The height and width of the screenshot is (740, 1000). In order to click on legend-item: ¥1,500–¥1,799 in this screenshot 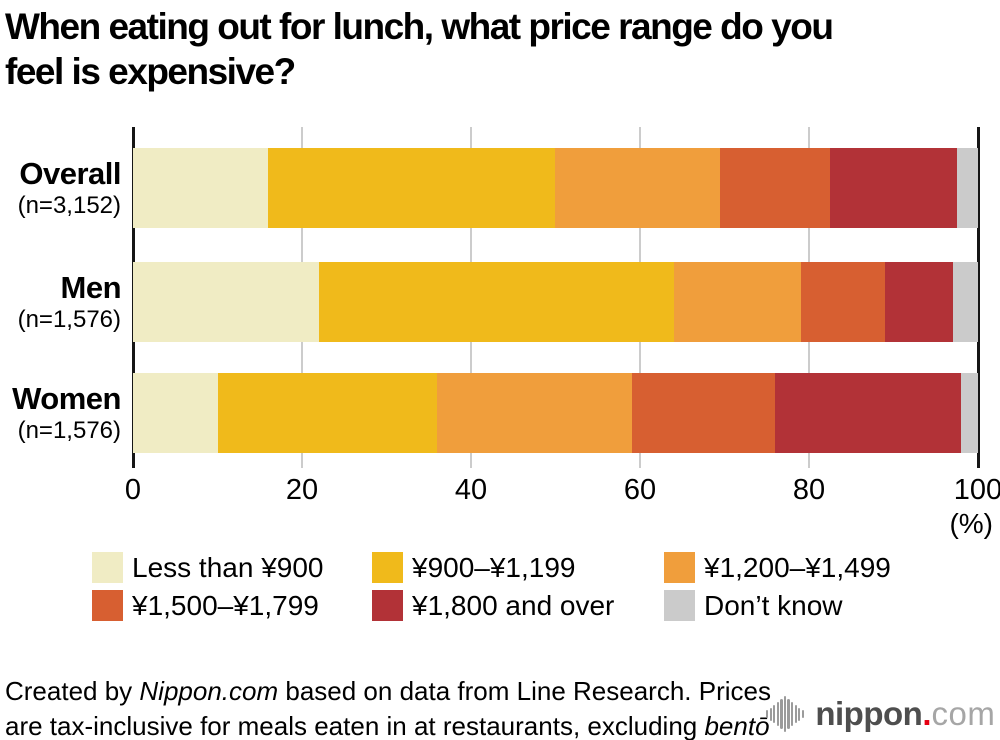, I will do `click(205, 605)`.